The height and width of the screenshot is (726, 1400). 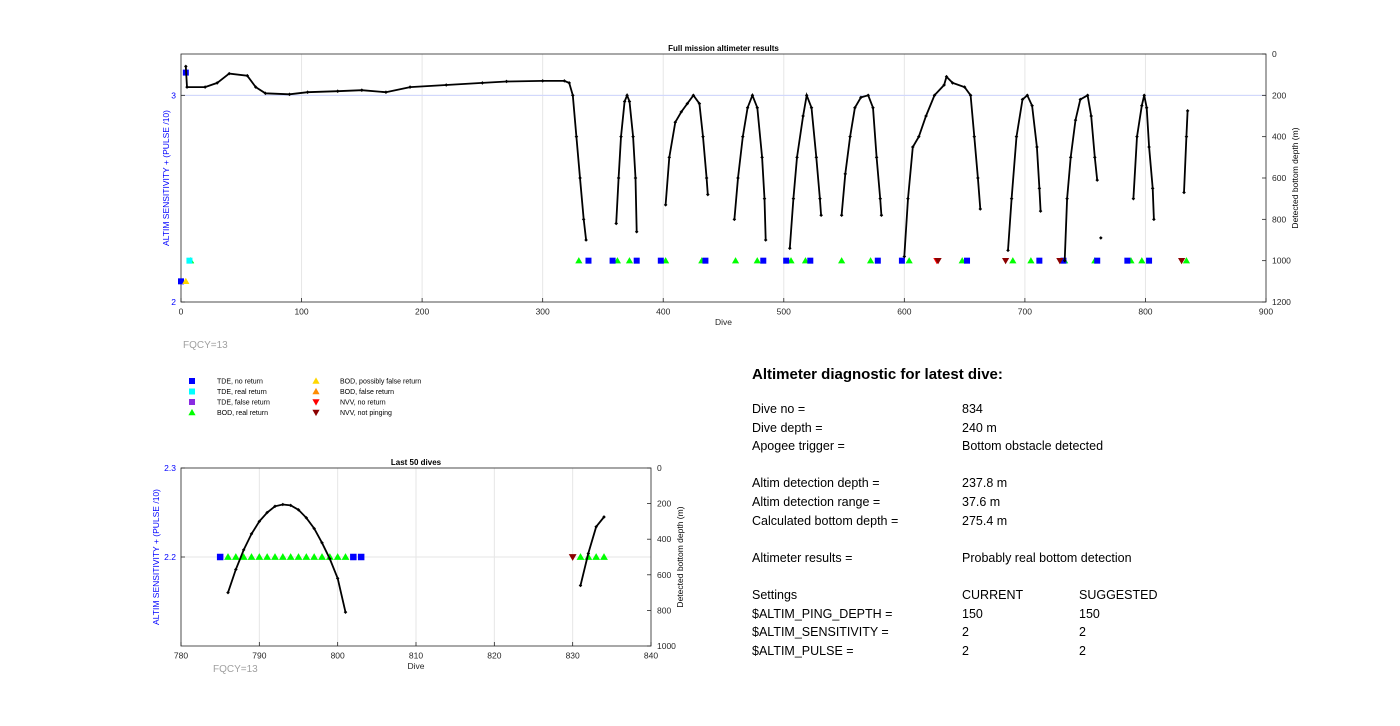 What do you see at coordinates (1279, 95) in the screenshot?
I see `y2-tick-label: 200` at bounding box center [1279, 95].